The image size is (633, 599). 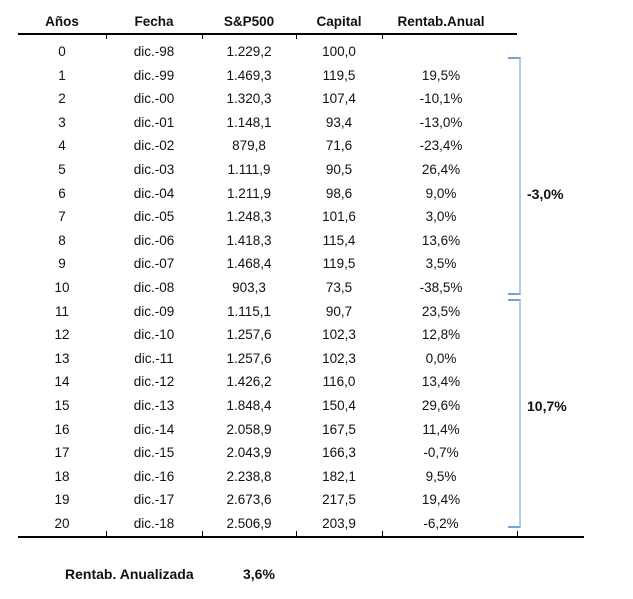 What do you see at coordinates (545, 194) in the screenshot?
I see `bracket-label-decade-1: -3,0%` at bounding box center [545, 194].